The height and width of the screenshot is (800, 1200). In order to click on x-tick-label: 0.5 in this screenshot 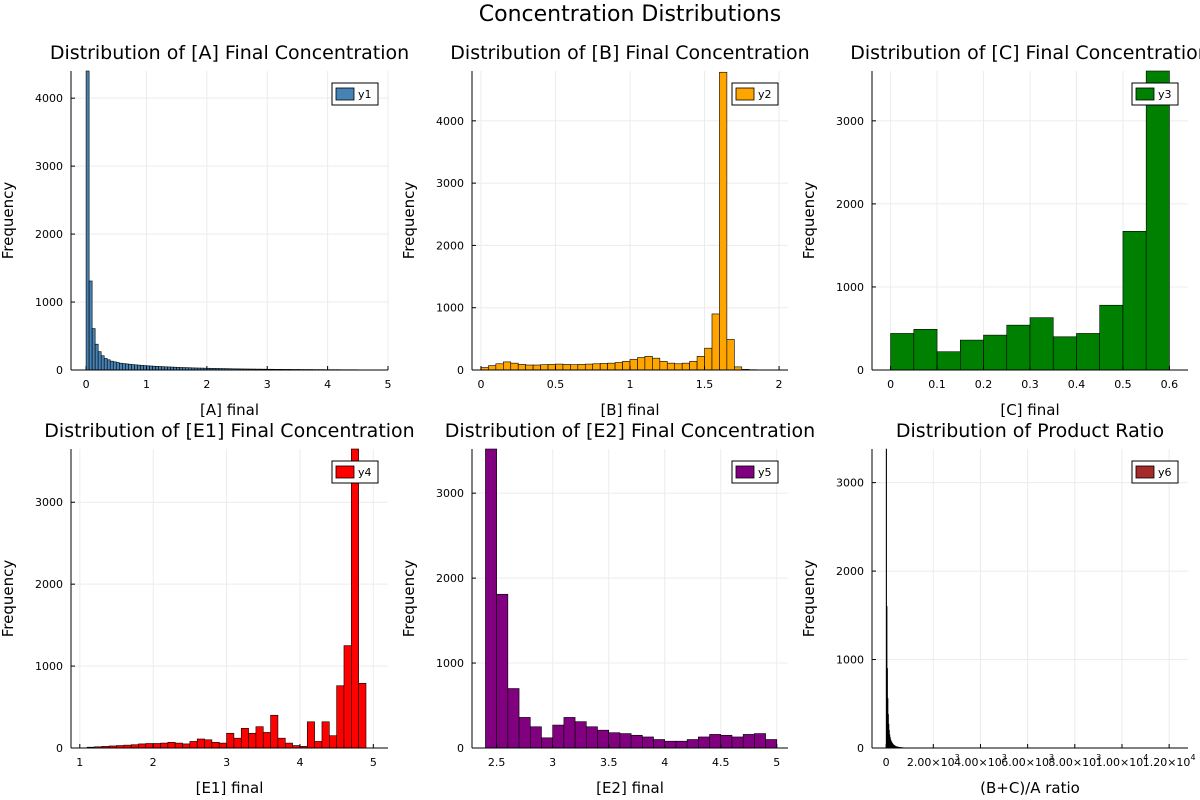, I will do `click(556, 384)`.